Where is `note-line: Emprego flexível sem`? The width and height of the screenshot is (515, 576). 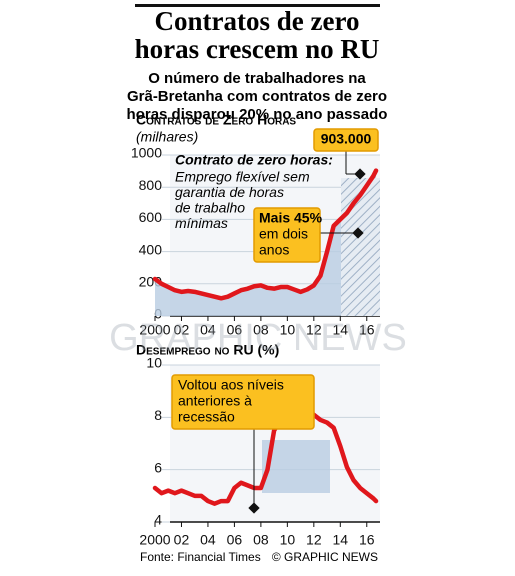 note-line: Emprego flexível sem is located at coordinates (242, 177).